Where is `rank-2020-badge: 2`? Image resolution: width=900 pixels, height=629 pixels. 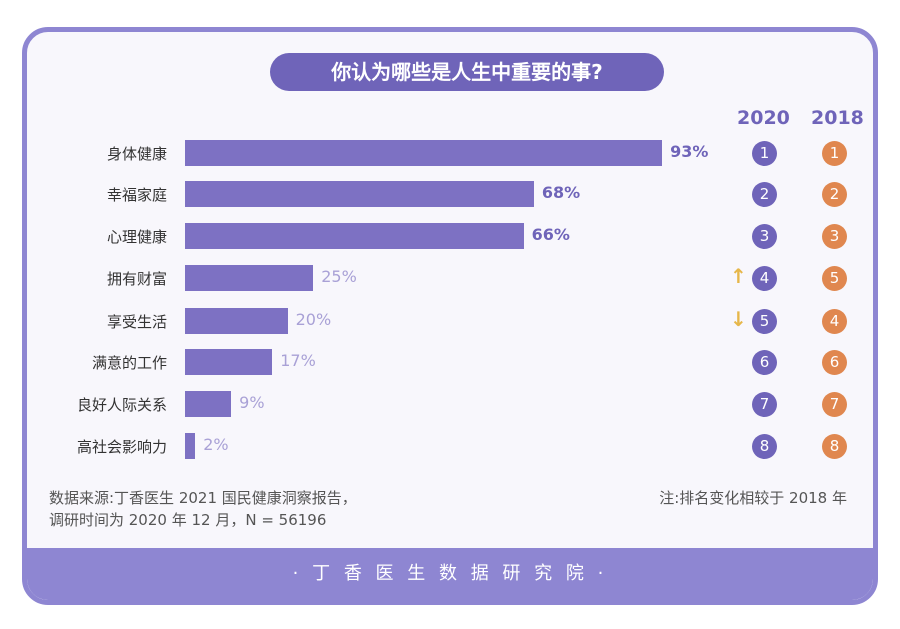 rank-2020-badge: 2 is located at coordinates (764, 194).